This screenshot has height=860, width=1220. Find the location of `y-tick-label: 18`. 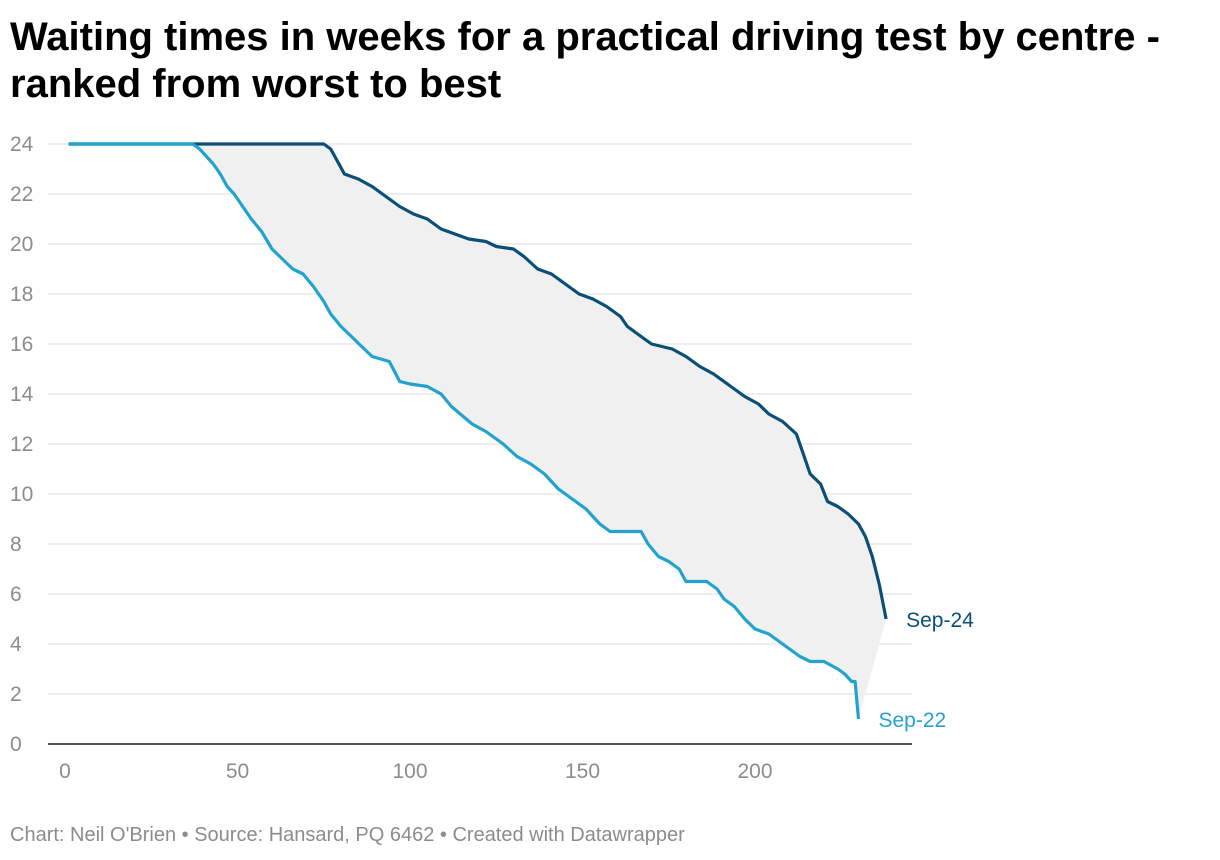

y-tick-label: 18 is located at coordinates (21, 294).